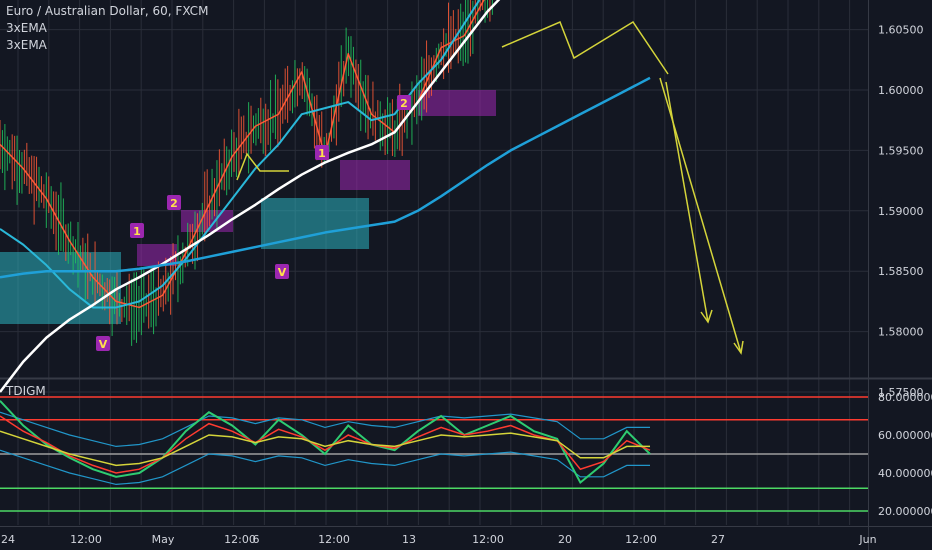 The width and height of the screenshot is (932, 550). What do you see at coordinates (718, 539) in the screenshot?
I see `time-tick-label: 27` at bounding box center [718, 539].